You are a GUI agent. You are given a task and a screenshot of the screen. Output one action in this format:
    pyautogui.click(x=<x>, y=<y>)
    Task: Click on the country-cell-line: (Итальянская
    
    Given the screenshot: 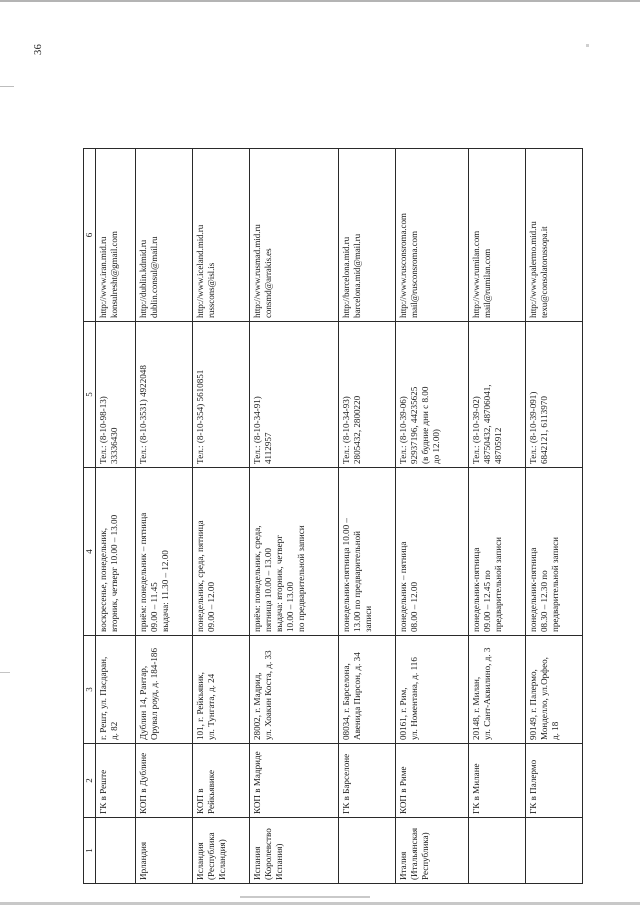 What is the action you would take?
    pyautogui.click(x=414, y=853)
    